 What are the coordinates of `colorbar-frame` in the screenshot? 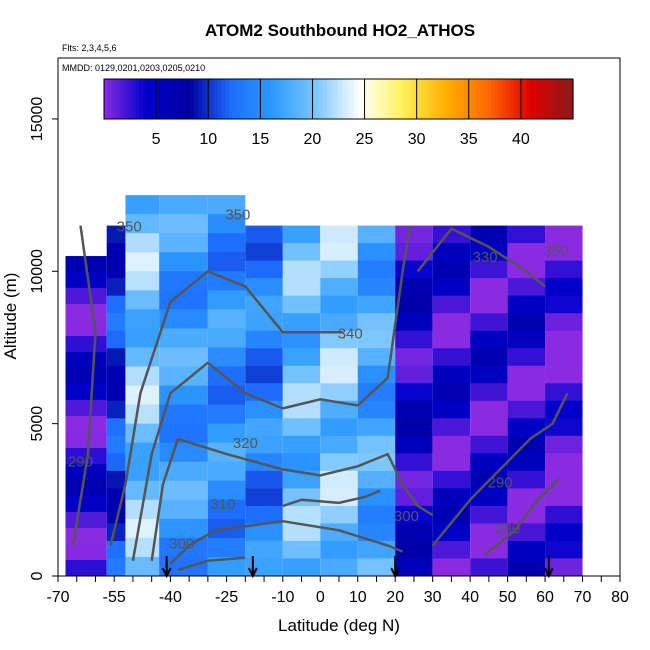 It's located at (338, 99).